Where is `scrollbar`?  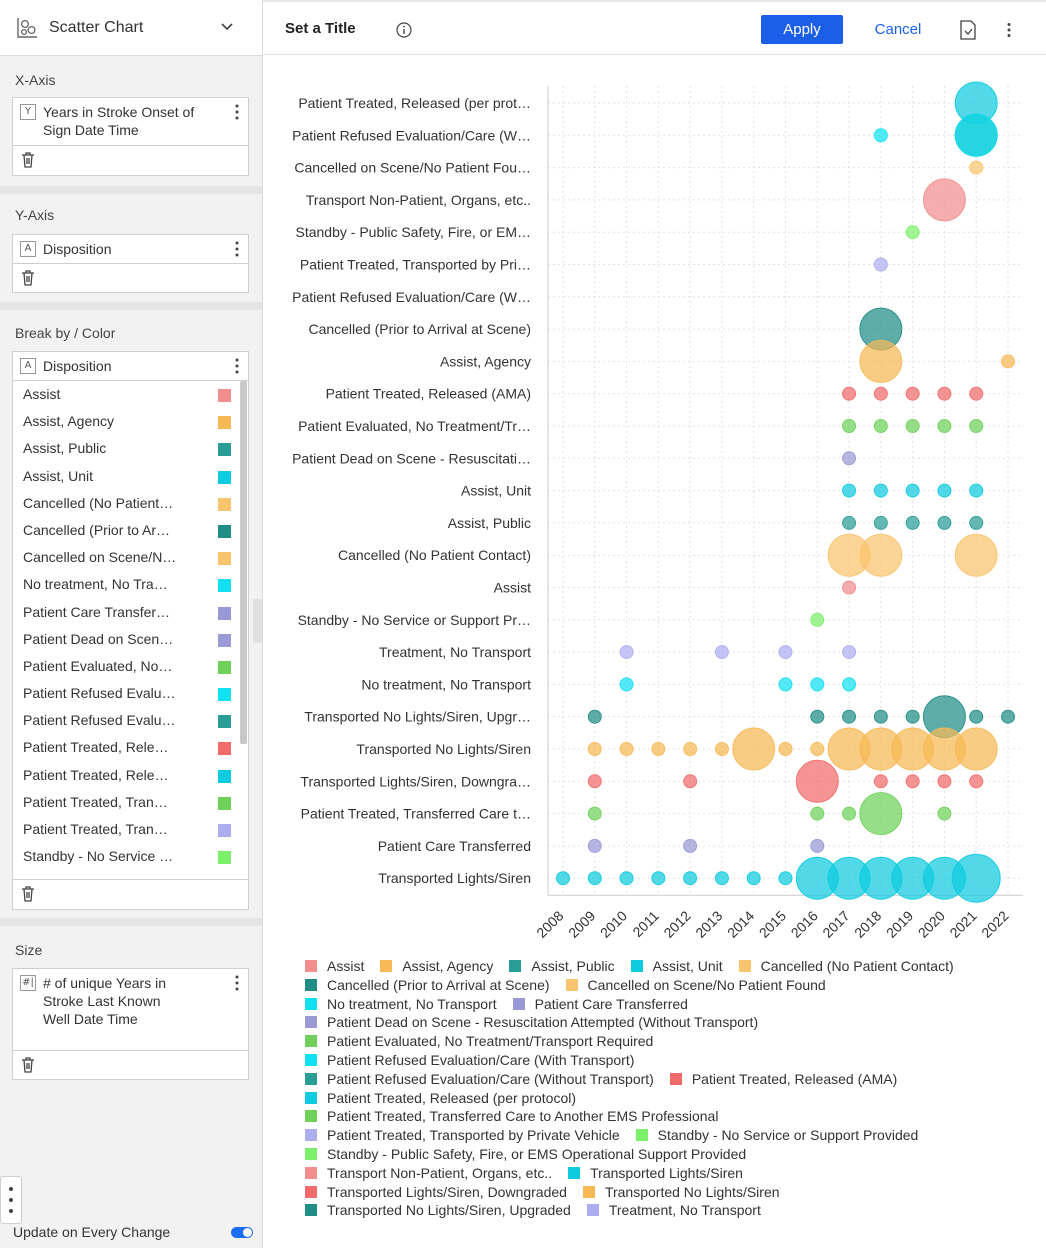
scrollbar is located at coordinates (243, 562).